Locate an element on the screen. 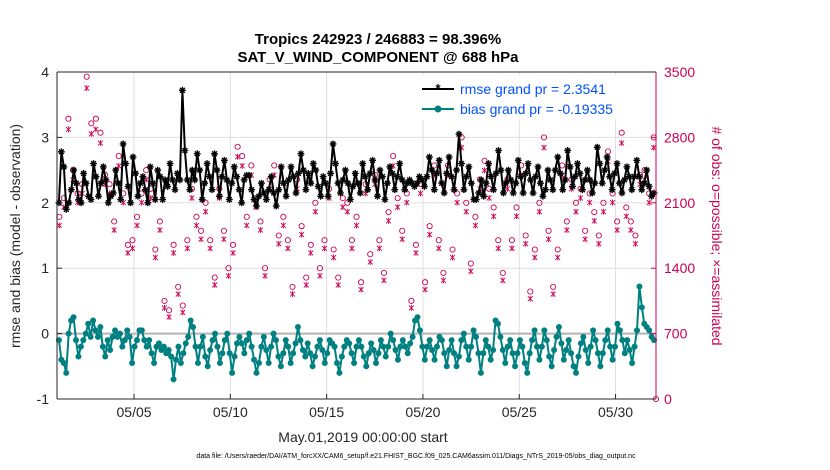 The width and height of the screenshot is (830, 470). y-tick-label: 2 is located at coordinates (45, 203).